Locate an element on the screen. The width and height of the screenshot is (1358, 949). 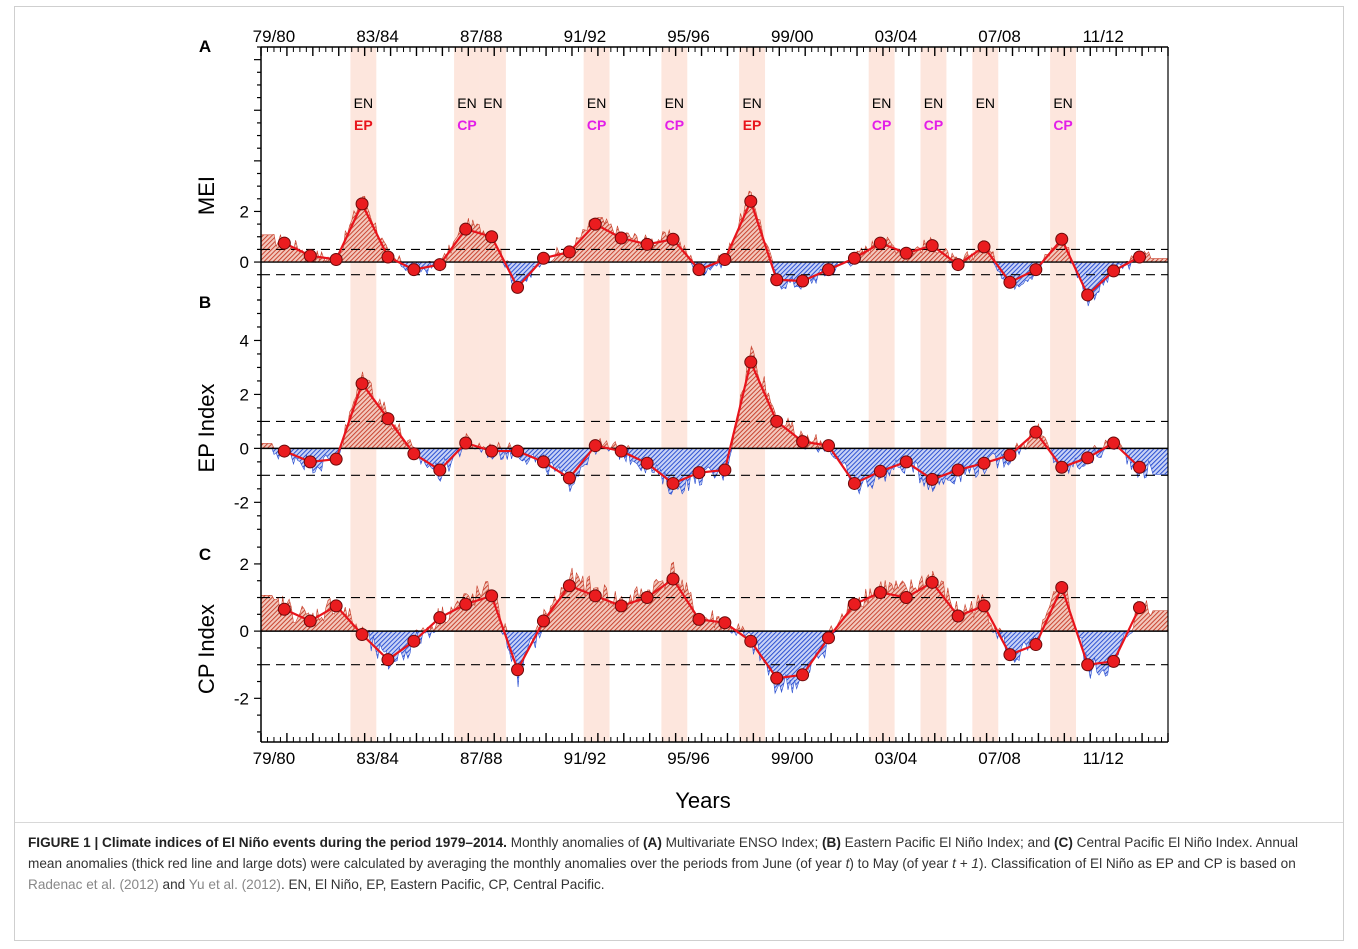
top-season-label: 95/96 is located at coordinates (688, 36).